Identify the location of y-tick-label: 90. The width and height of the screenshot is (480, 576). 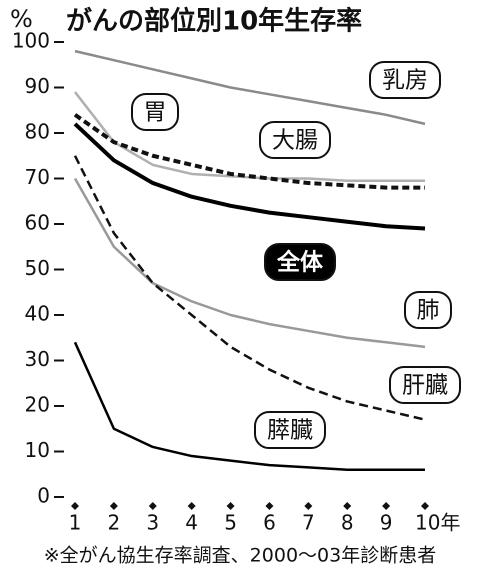
(37, 86).